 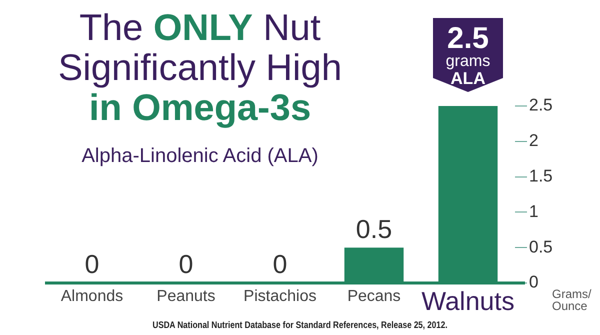 What do you see at coordinates (374, 297) in the screenshot?
I see `x-tick-label: Pecans` at bounding box center [374, 297].